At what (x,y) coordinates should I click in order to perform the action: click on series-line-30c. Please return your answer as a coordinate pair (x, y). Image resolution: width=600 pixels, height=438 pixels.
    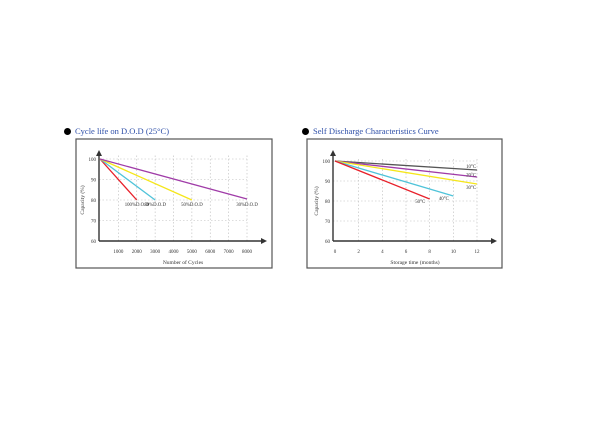
    Looking at the image, I should click on (406, 172).